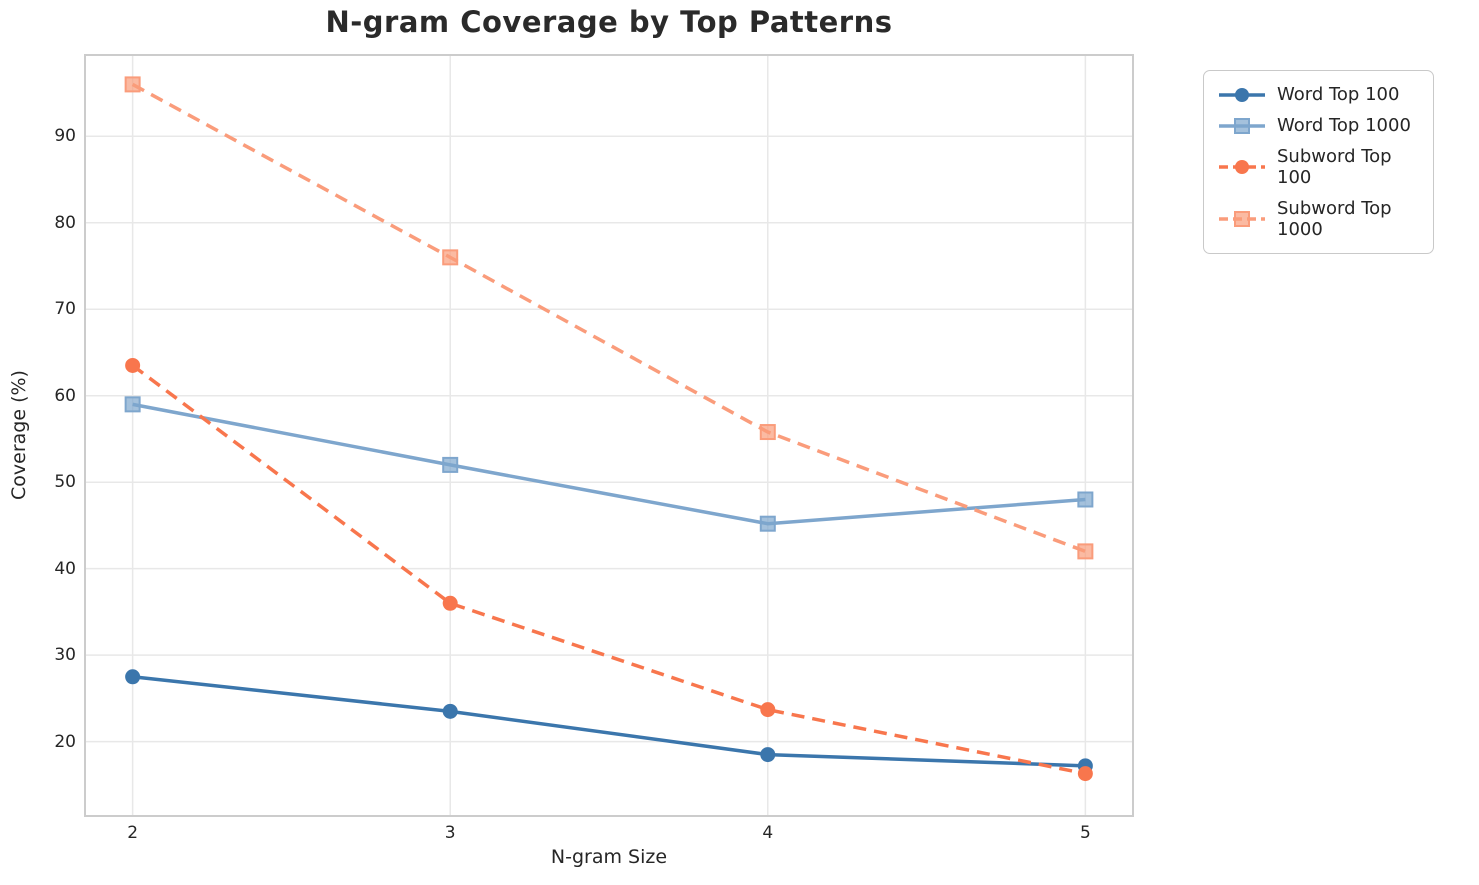  What do you see at coordinates (609, 857) in the screenshot?
I see `x-axis-label: N-gram Size` at bounding box center [609, 857].